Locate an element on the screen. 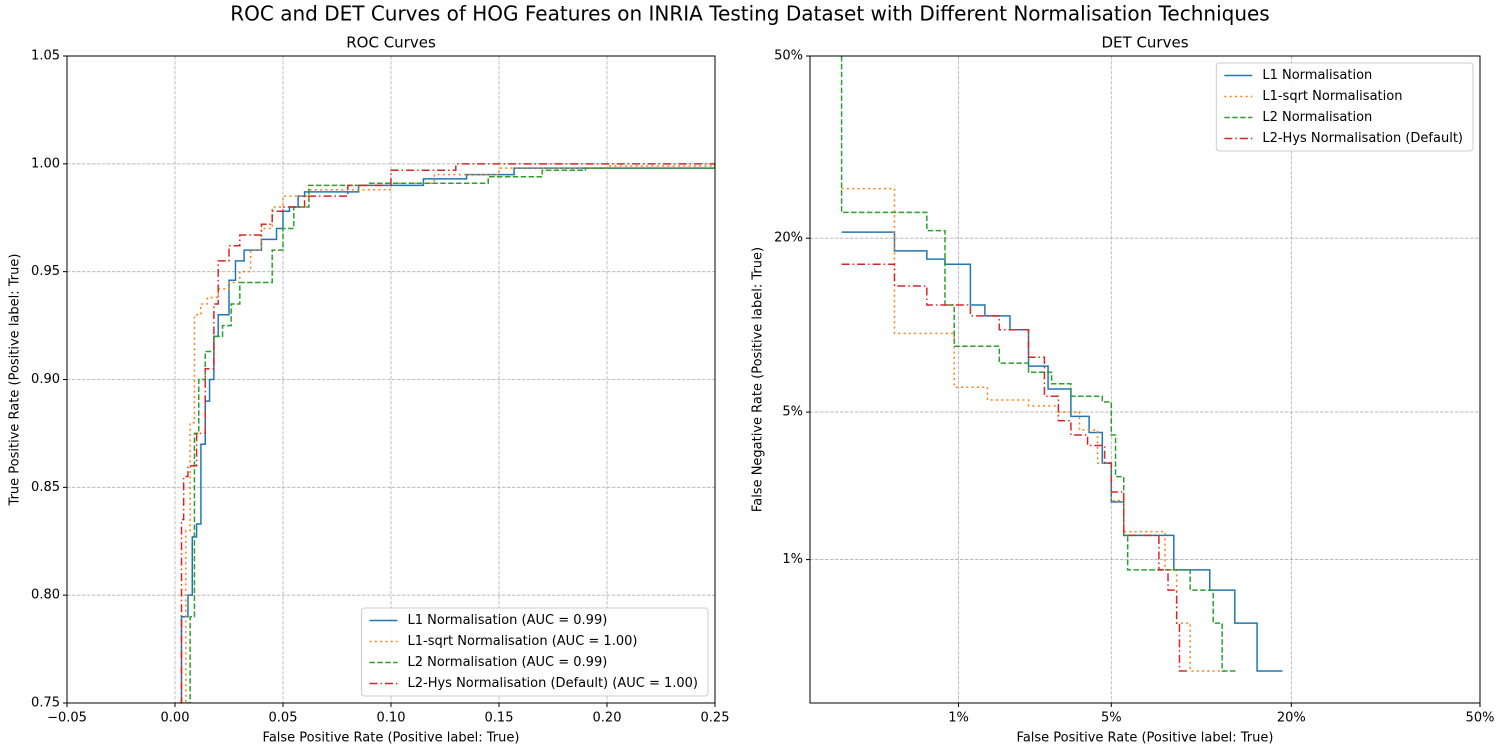 The width and height of the screenshot is (1500, 750). y-tick-label: 0.90 is located at coordinates (45, 379).